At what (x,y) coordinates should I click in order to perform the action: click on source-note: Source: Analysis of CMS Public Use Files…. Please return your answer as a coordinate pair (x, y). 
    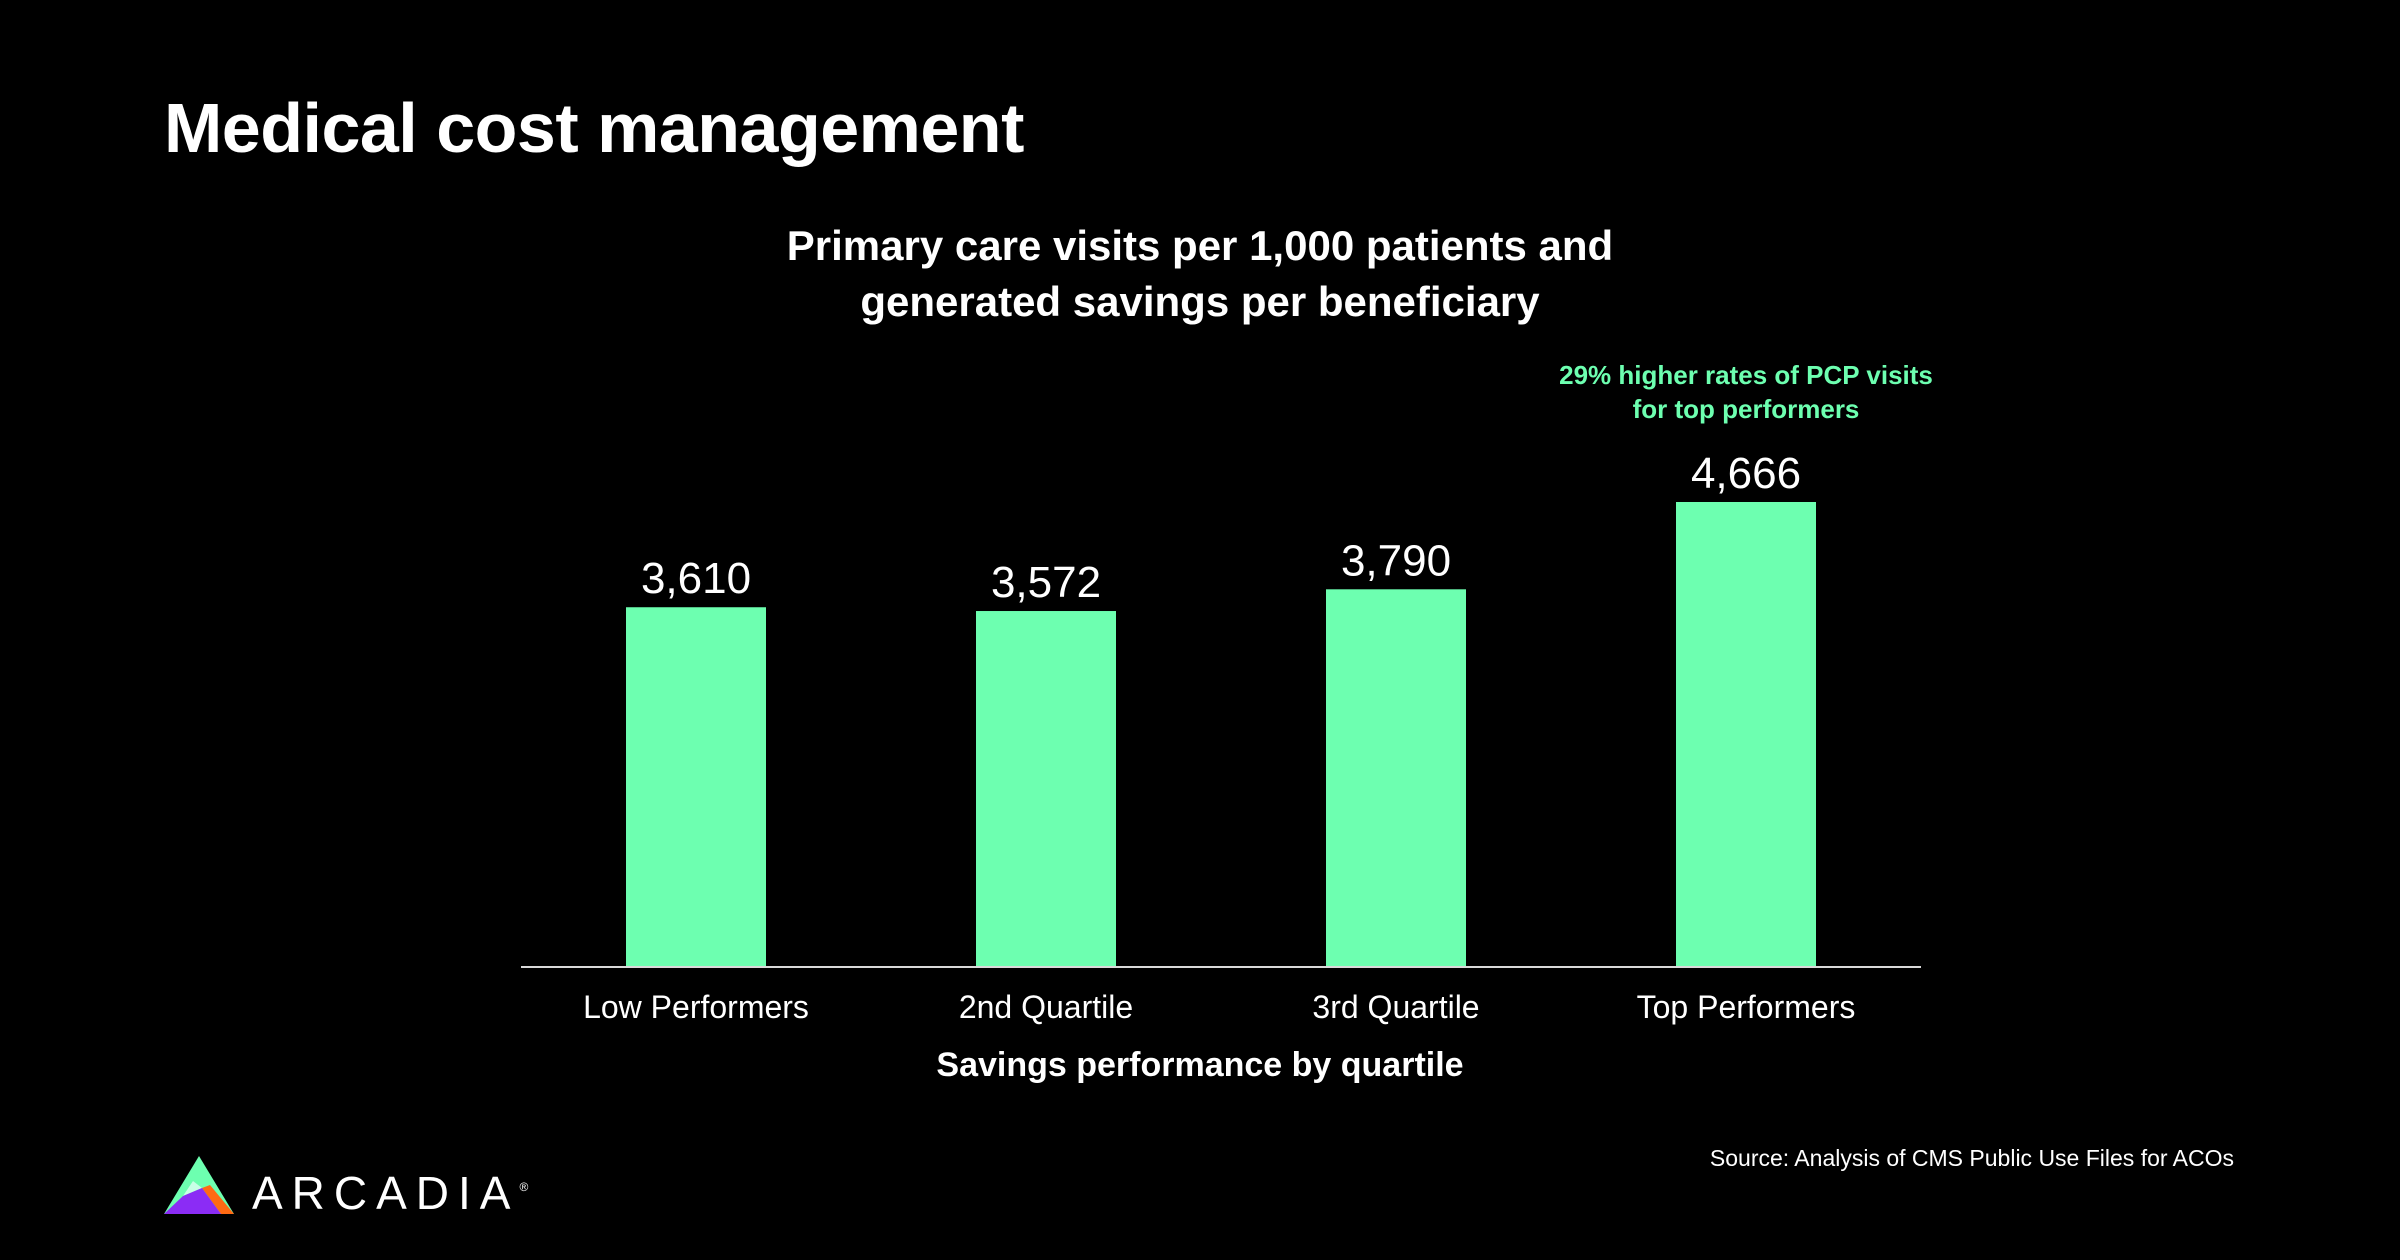
    Looking at the image, I should click on (1971, 1158).